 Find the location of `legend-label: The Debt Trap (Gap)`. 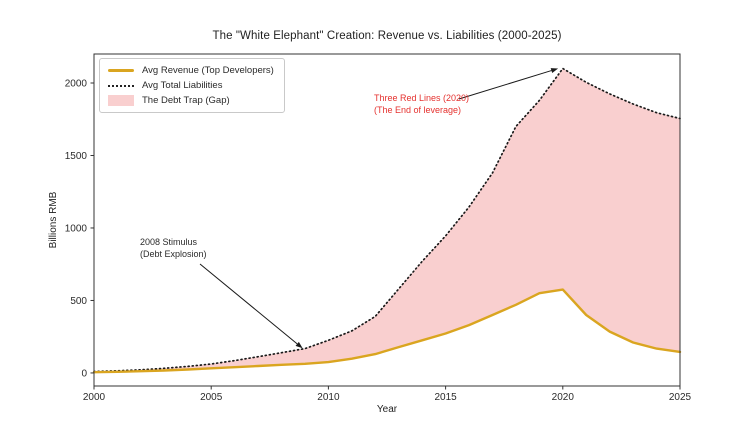

legend-label: The Debt Trap (Gap) is located at coordinates (186, 100).